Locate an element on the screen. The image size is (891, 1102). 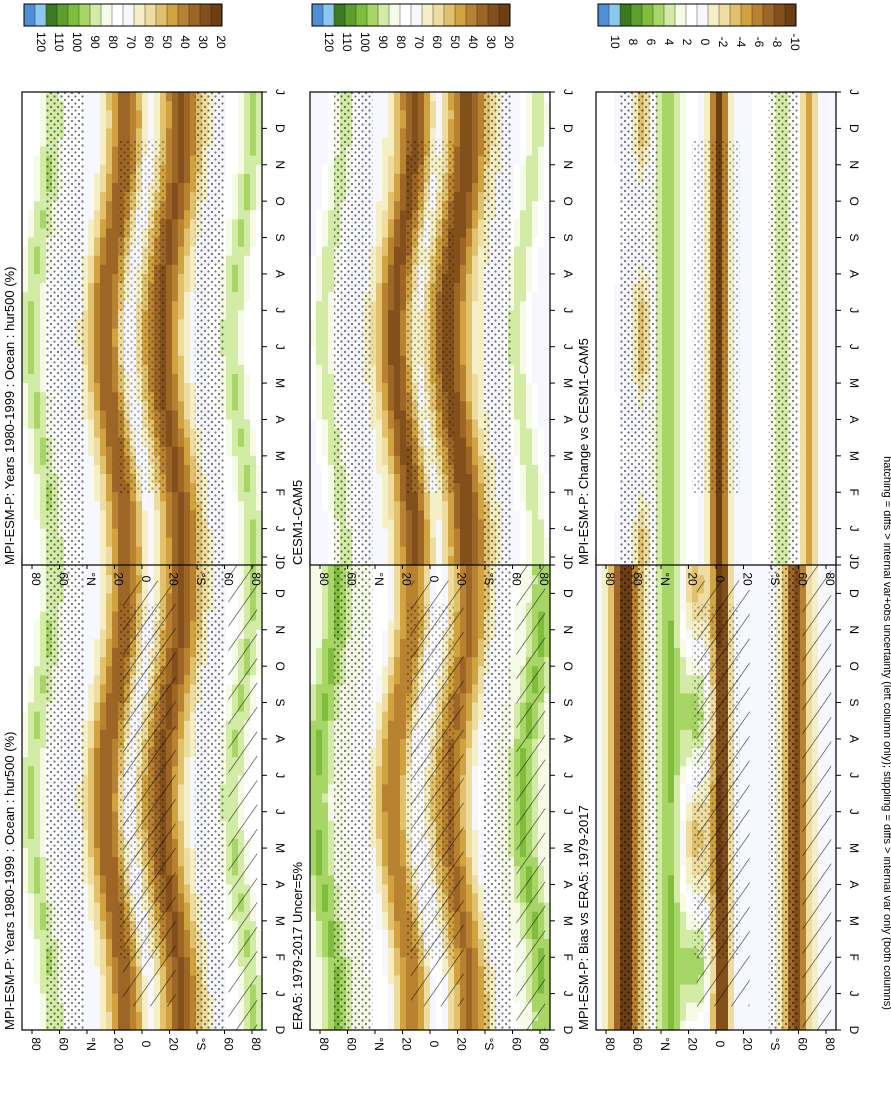
x-tick-label: J is located at coordinates (568, 775).